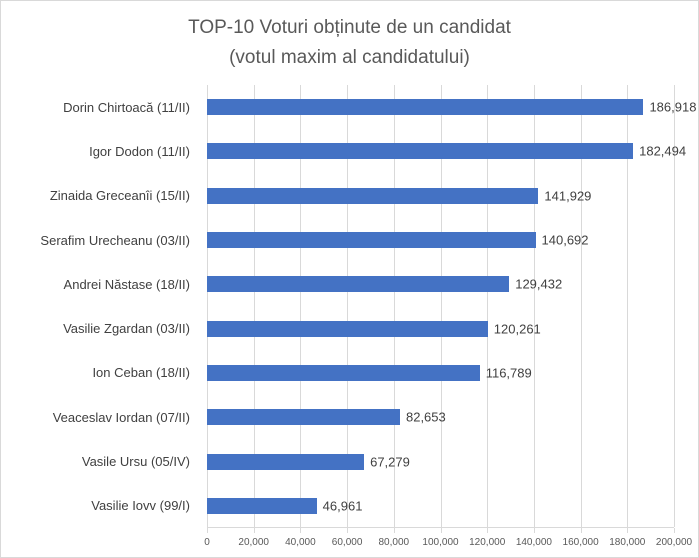 The height and width of the screenshot is (558, 699). What do you see at coordinates (394, 542) in the screenshot?
I see `value-axis-tick-label: 80,000` at bounding box center [394, 542].